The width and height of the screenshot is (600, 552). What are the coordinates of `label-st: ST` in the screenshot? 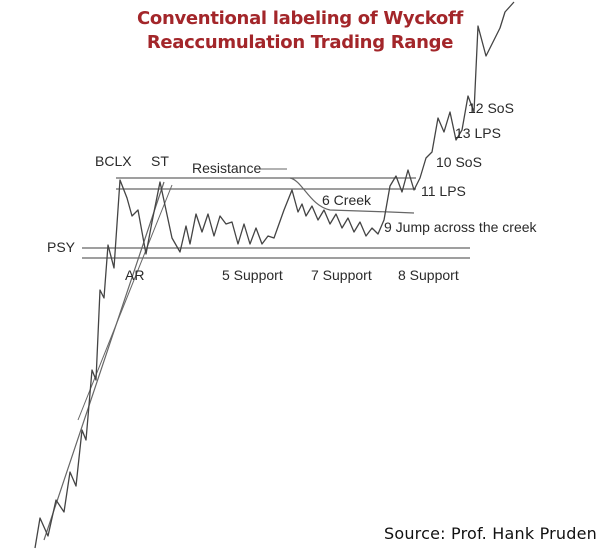 It's located at (160, 161).